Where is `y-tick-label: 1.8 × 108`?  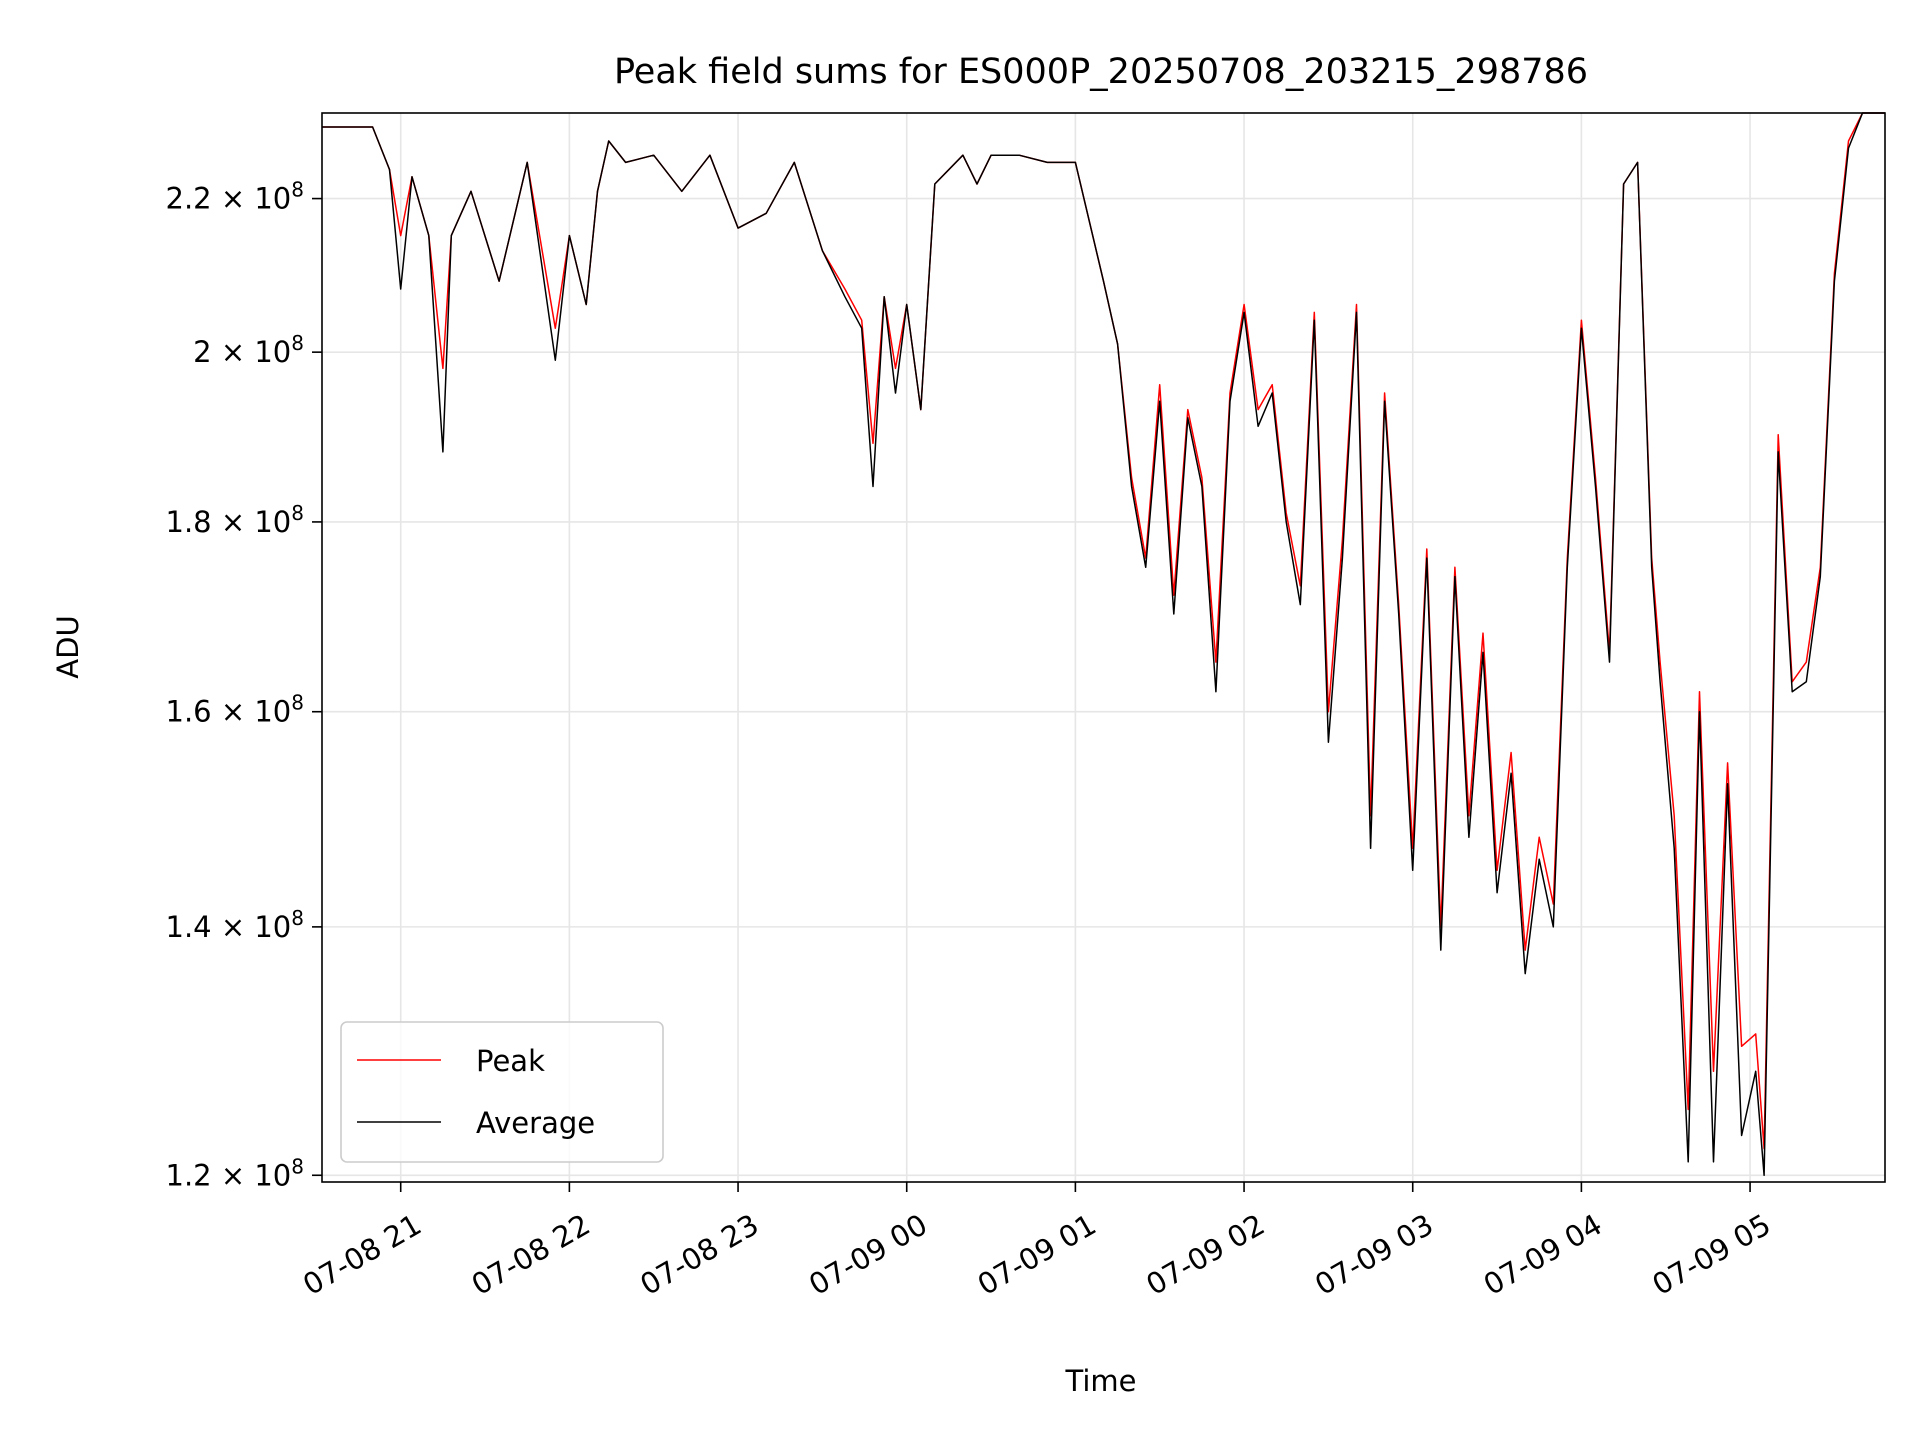 y-tick-label: 1.8 × 108 is located at coordinates (235, 520).